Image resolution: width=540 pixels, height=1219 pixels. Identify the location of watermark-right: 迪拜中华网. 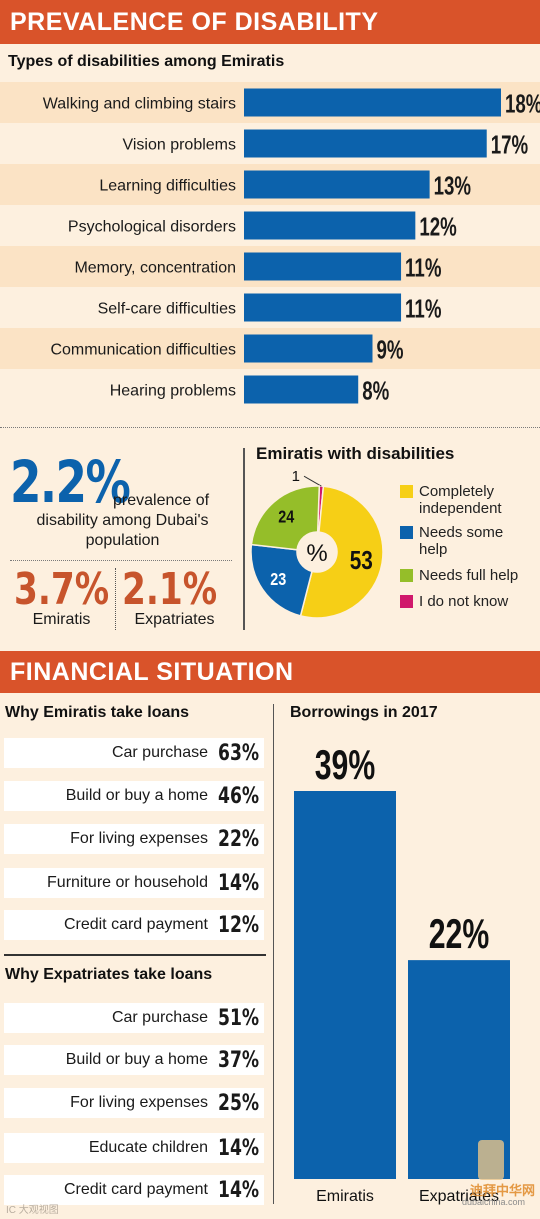
(503, 1190).